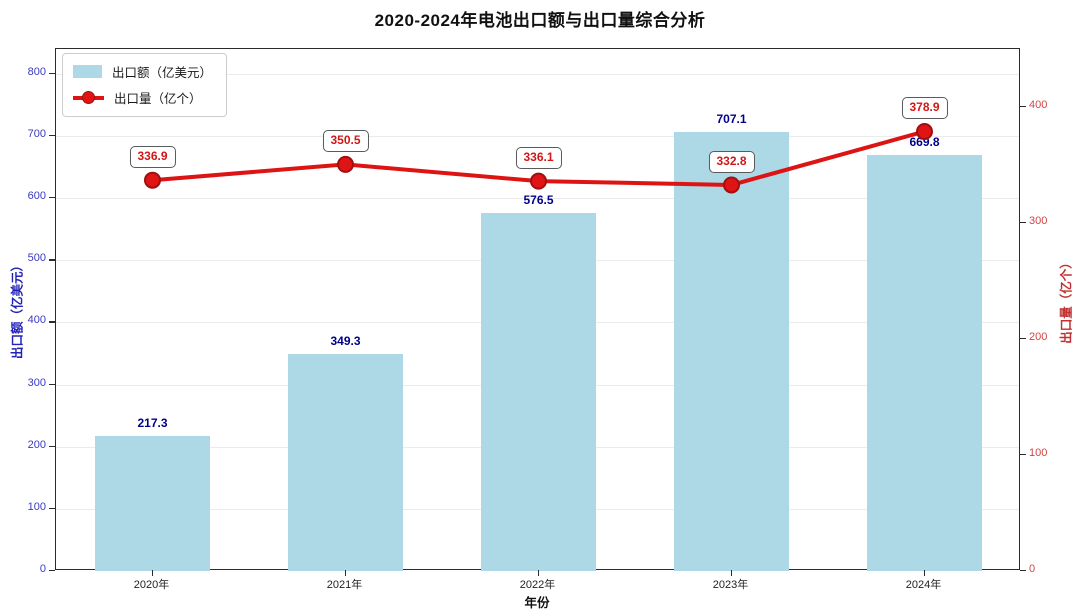 The height and width of the screenshot is (612, 1080). Describe the element at coordinates (17, 309) in the screenshot. I see `left-axis-title: 出口额（亿美元）` at that location.